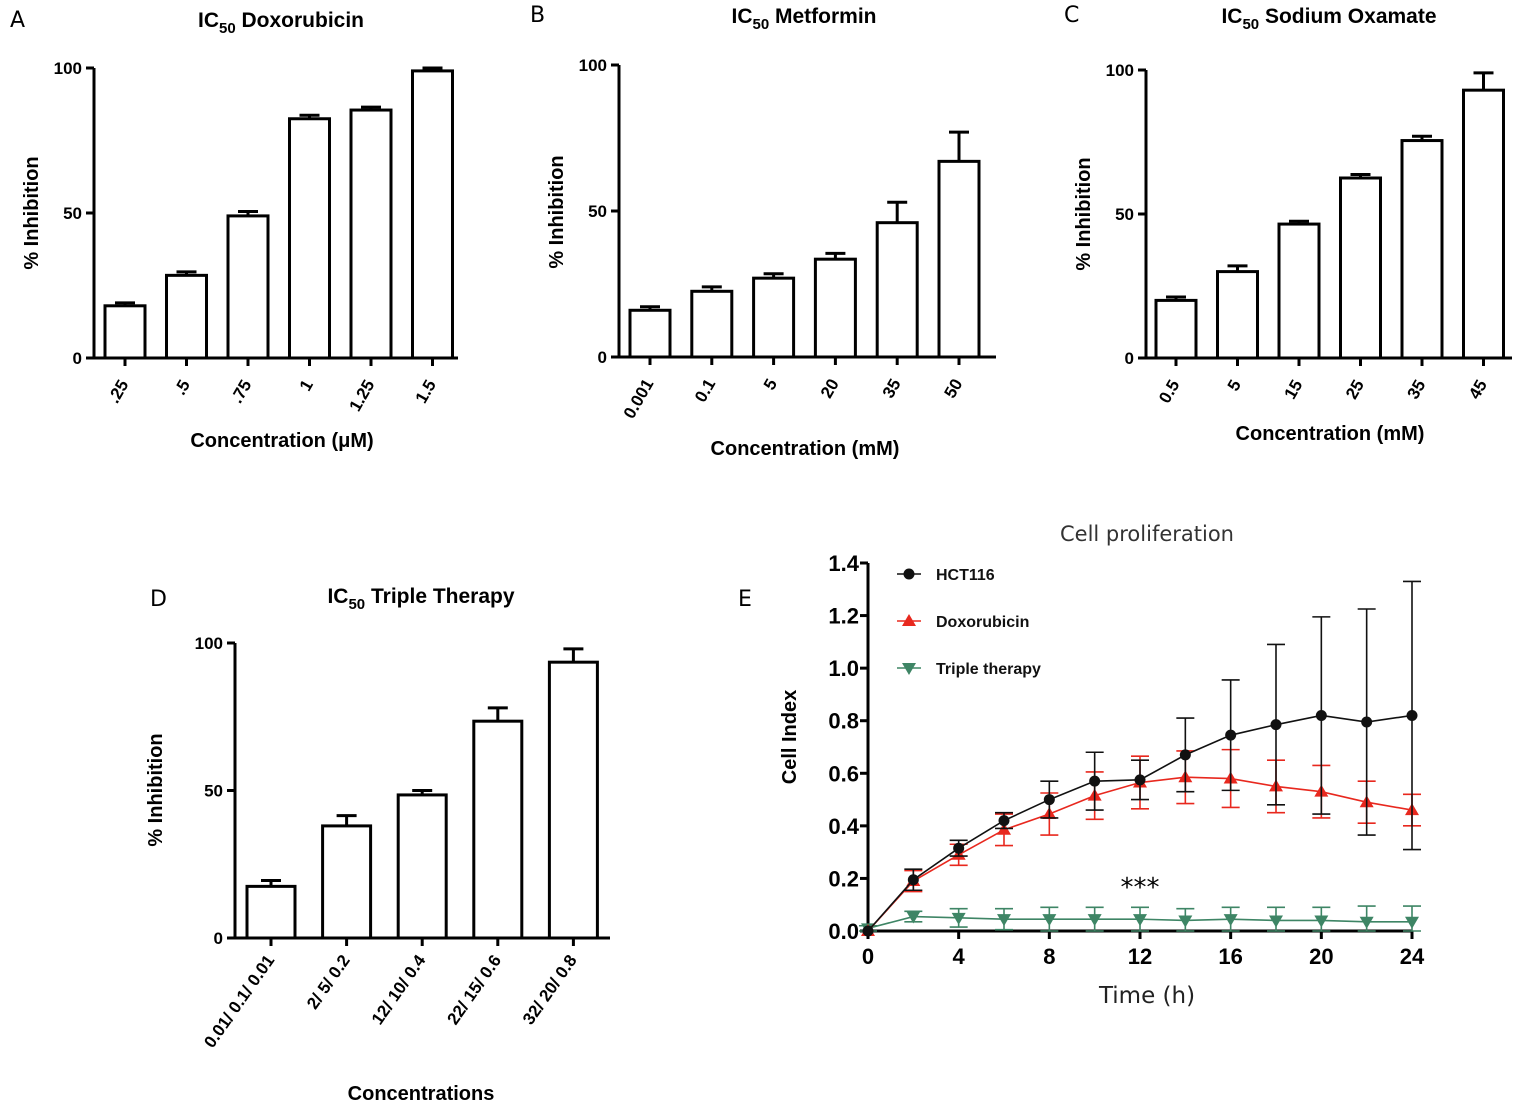  What do you see at coordinates (1169, 392) in the screenshot?
I see `x-tick-label: 0.5` at bounding box center [1169, 392].